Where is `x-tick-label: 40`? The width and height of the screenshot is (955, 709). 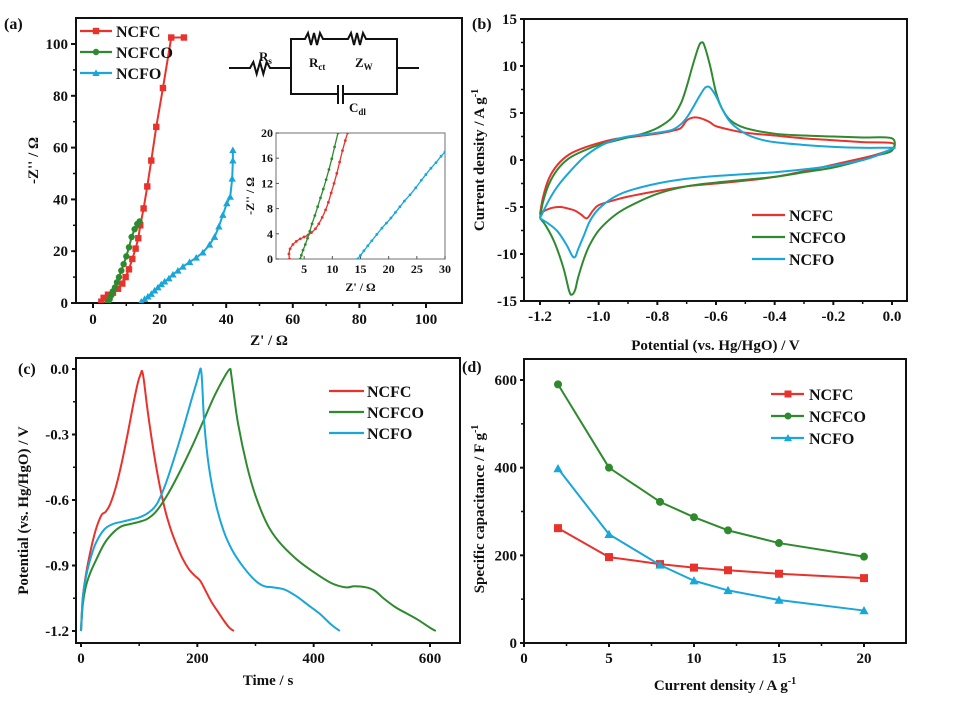
x-tick-label: 40 is located at coordinates (226, 320).